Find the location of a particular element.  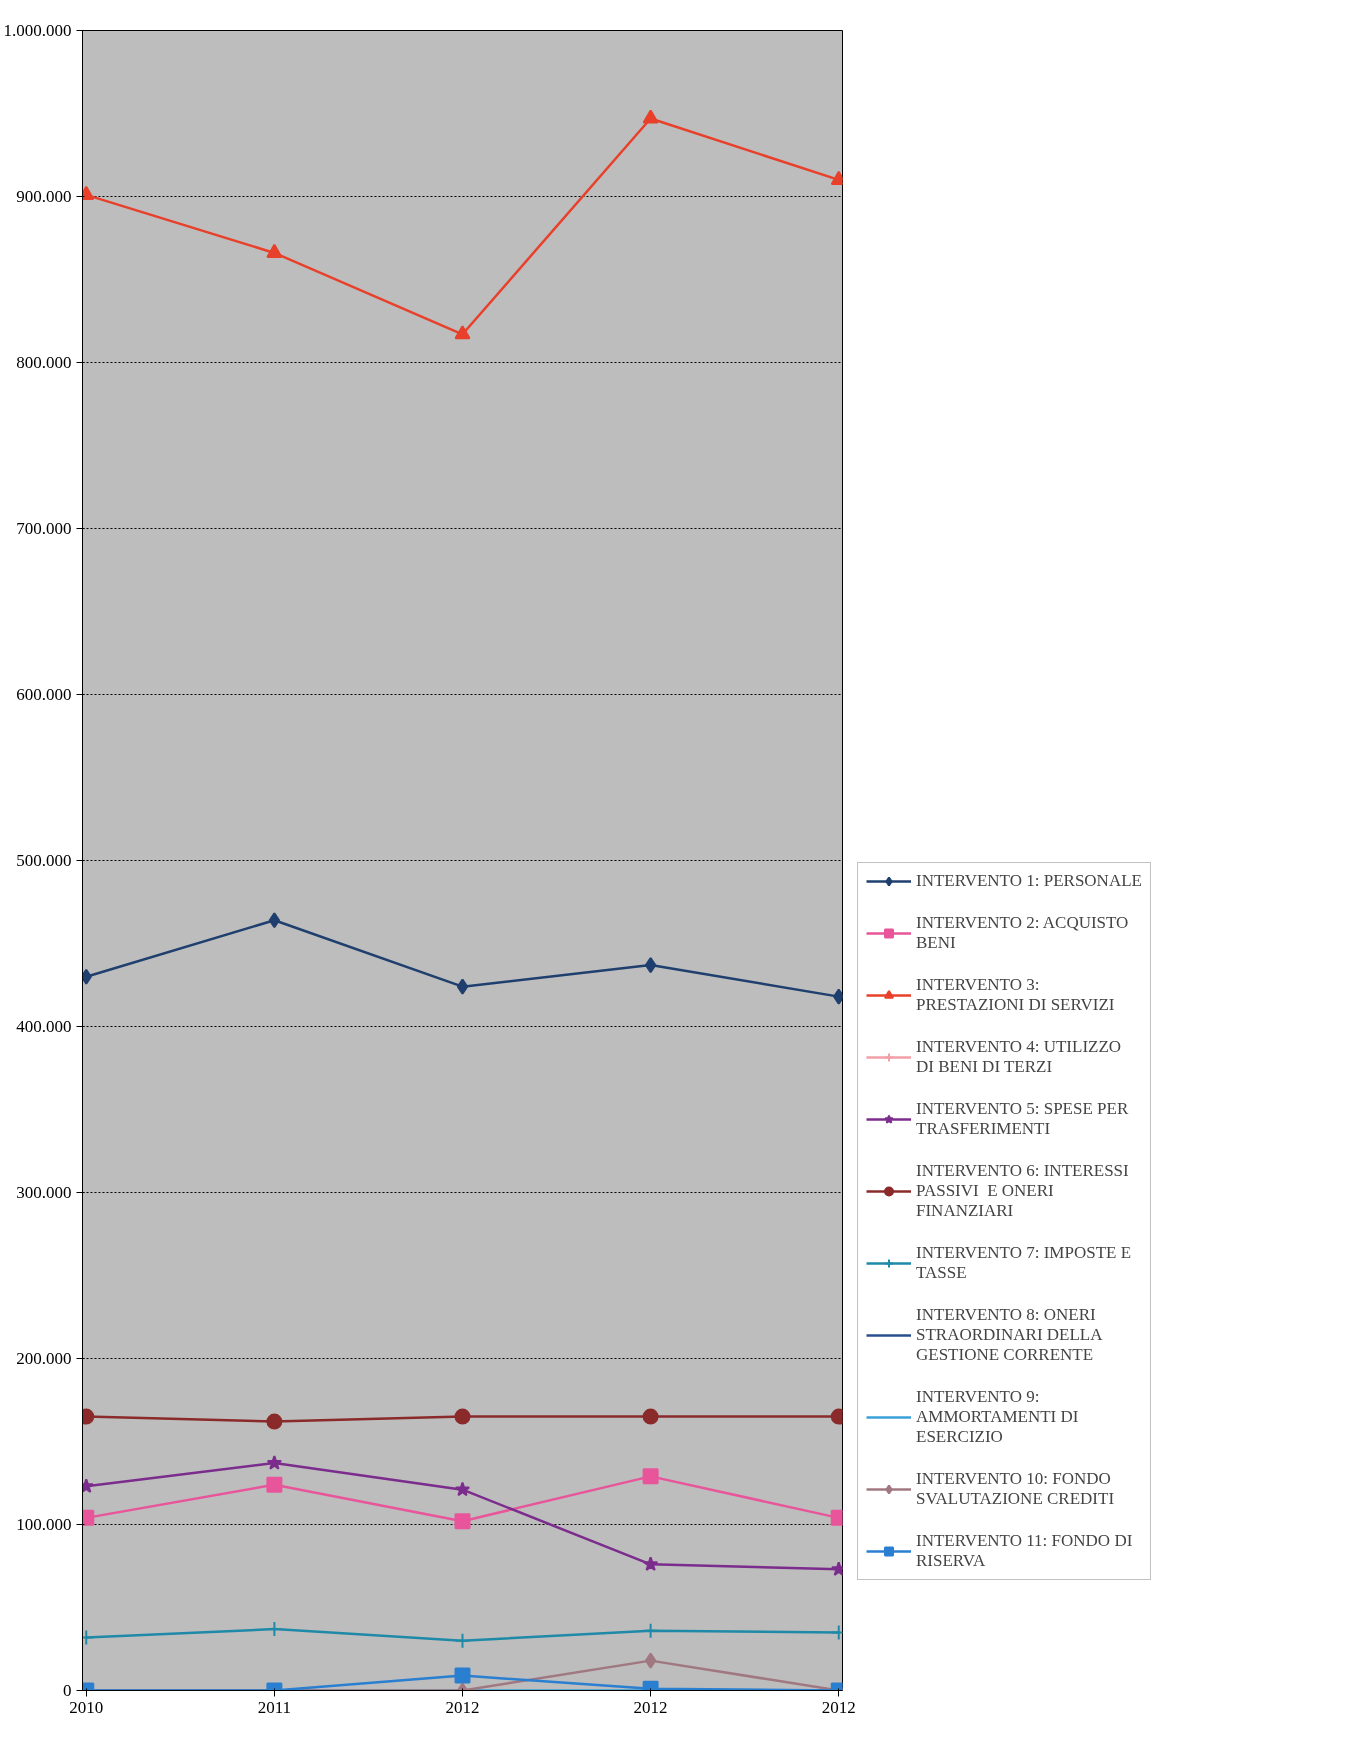

legend-label: INTERVENTO 8: ONERI STRAORDINARI DELLA GESTIONE CORRENTE is located at coordinates (1009, 1335).